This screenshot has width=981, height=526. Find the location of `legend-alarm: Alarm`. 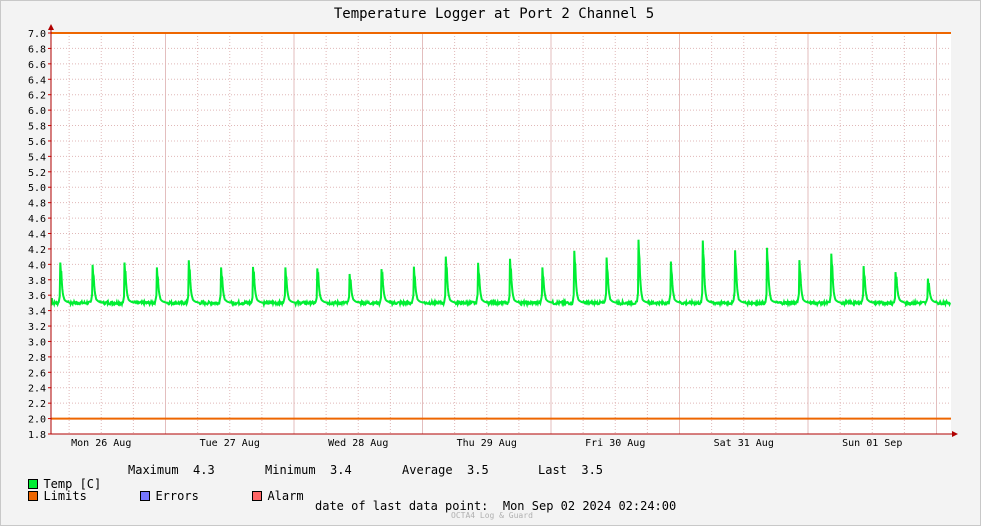

legend-alarm: Alarm is located at coordinates (271, 489).